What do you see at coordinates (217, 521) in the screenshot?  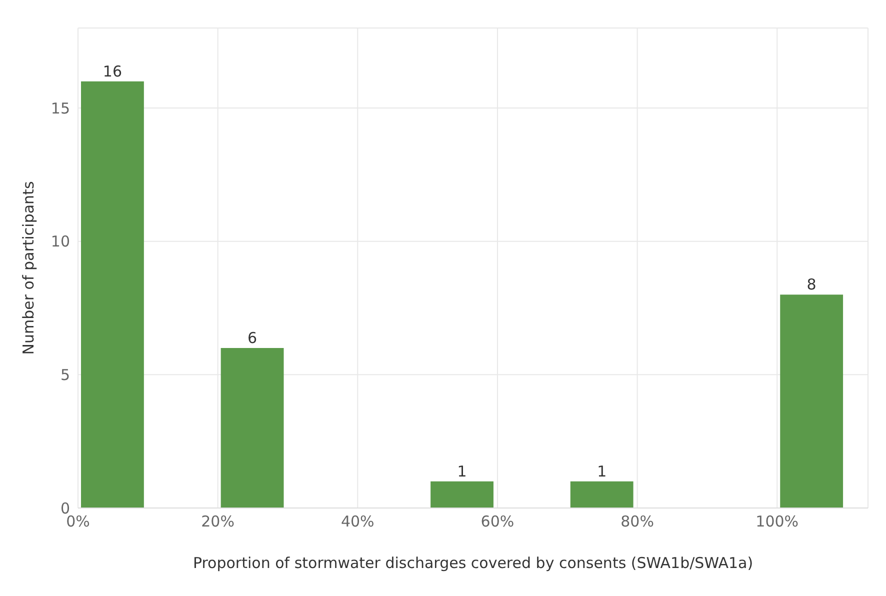 I see `x-tick-label: 20%` at bounding box center [217, 521].